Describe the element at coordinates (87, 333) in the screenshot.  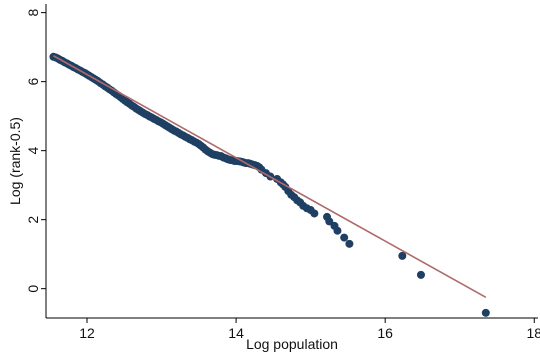
I see `x-tick-label: 12` at that location.